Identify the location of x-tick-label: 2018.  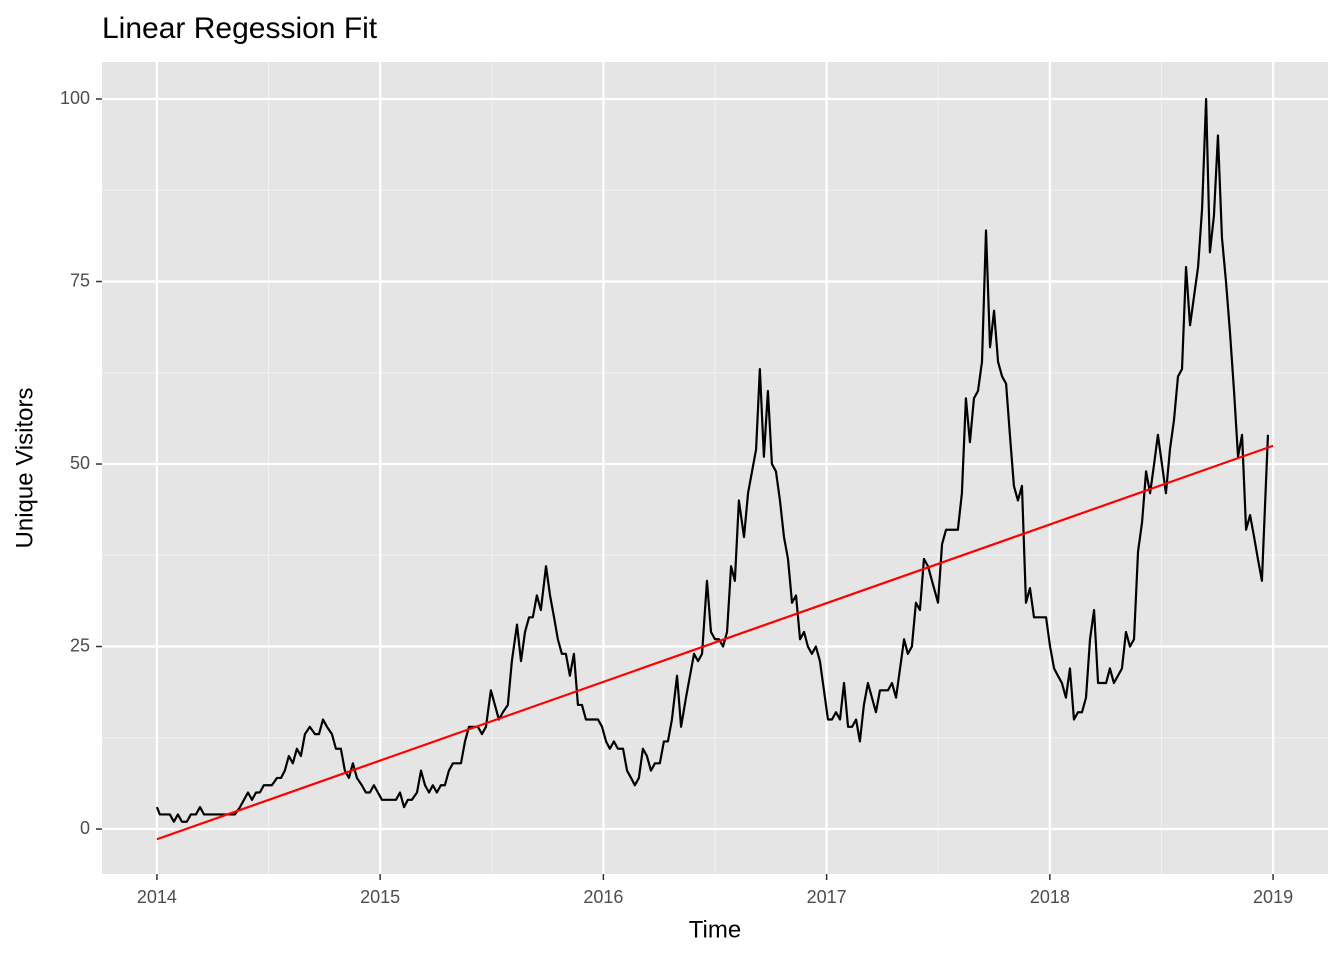
(1050, 897).